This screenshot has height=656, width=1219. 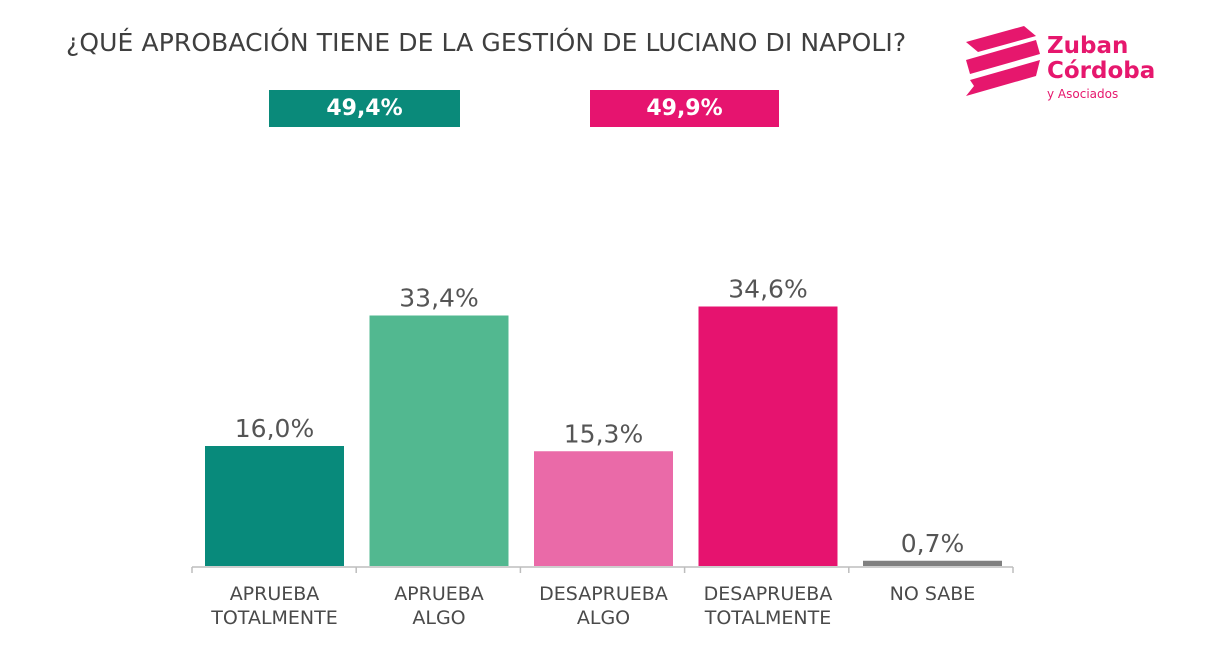 I want to click on bar-value-label: 34,6%, so click(x=767, y=289).